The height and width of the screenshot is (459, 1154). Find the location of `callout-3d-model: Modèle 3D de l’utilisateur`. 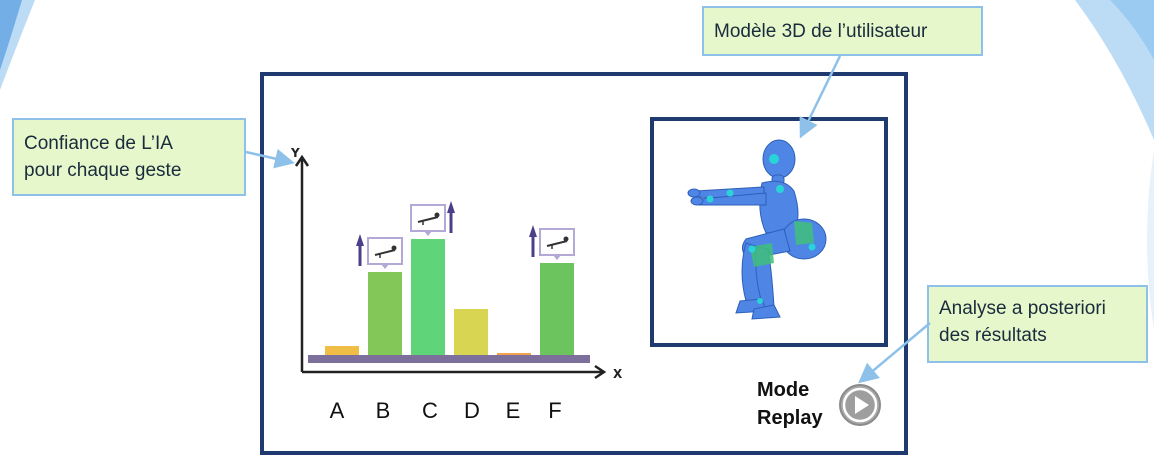

callout-3d-model: Modèle 3D de l’utilisateur is located at coordinates (842, 31).